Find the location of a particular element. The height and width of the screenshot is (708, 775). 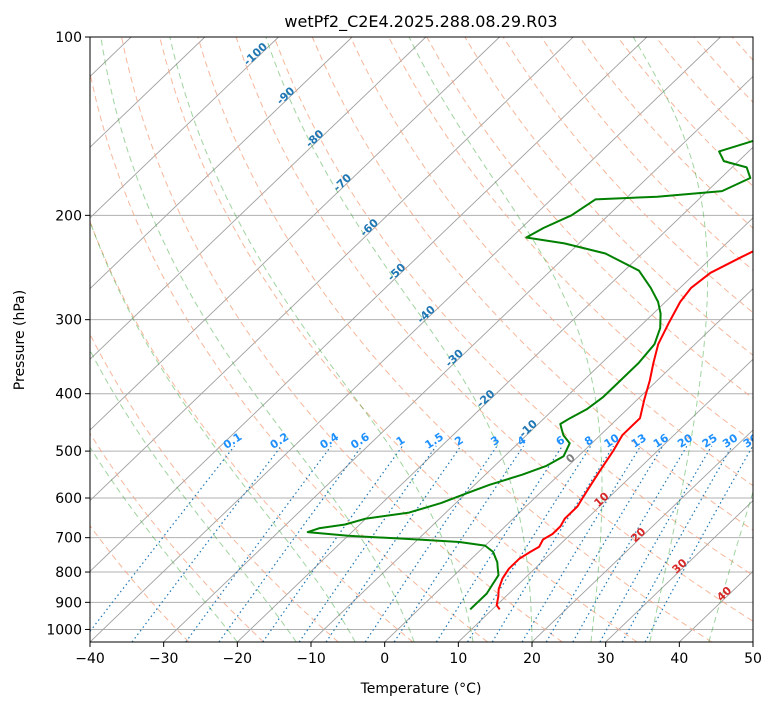

x-tick-label: 0 is located at coordinates (384, 659).